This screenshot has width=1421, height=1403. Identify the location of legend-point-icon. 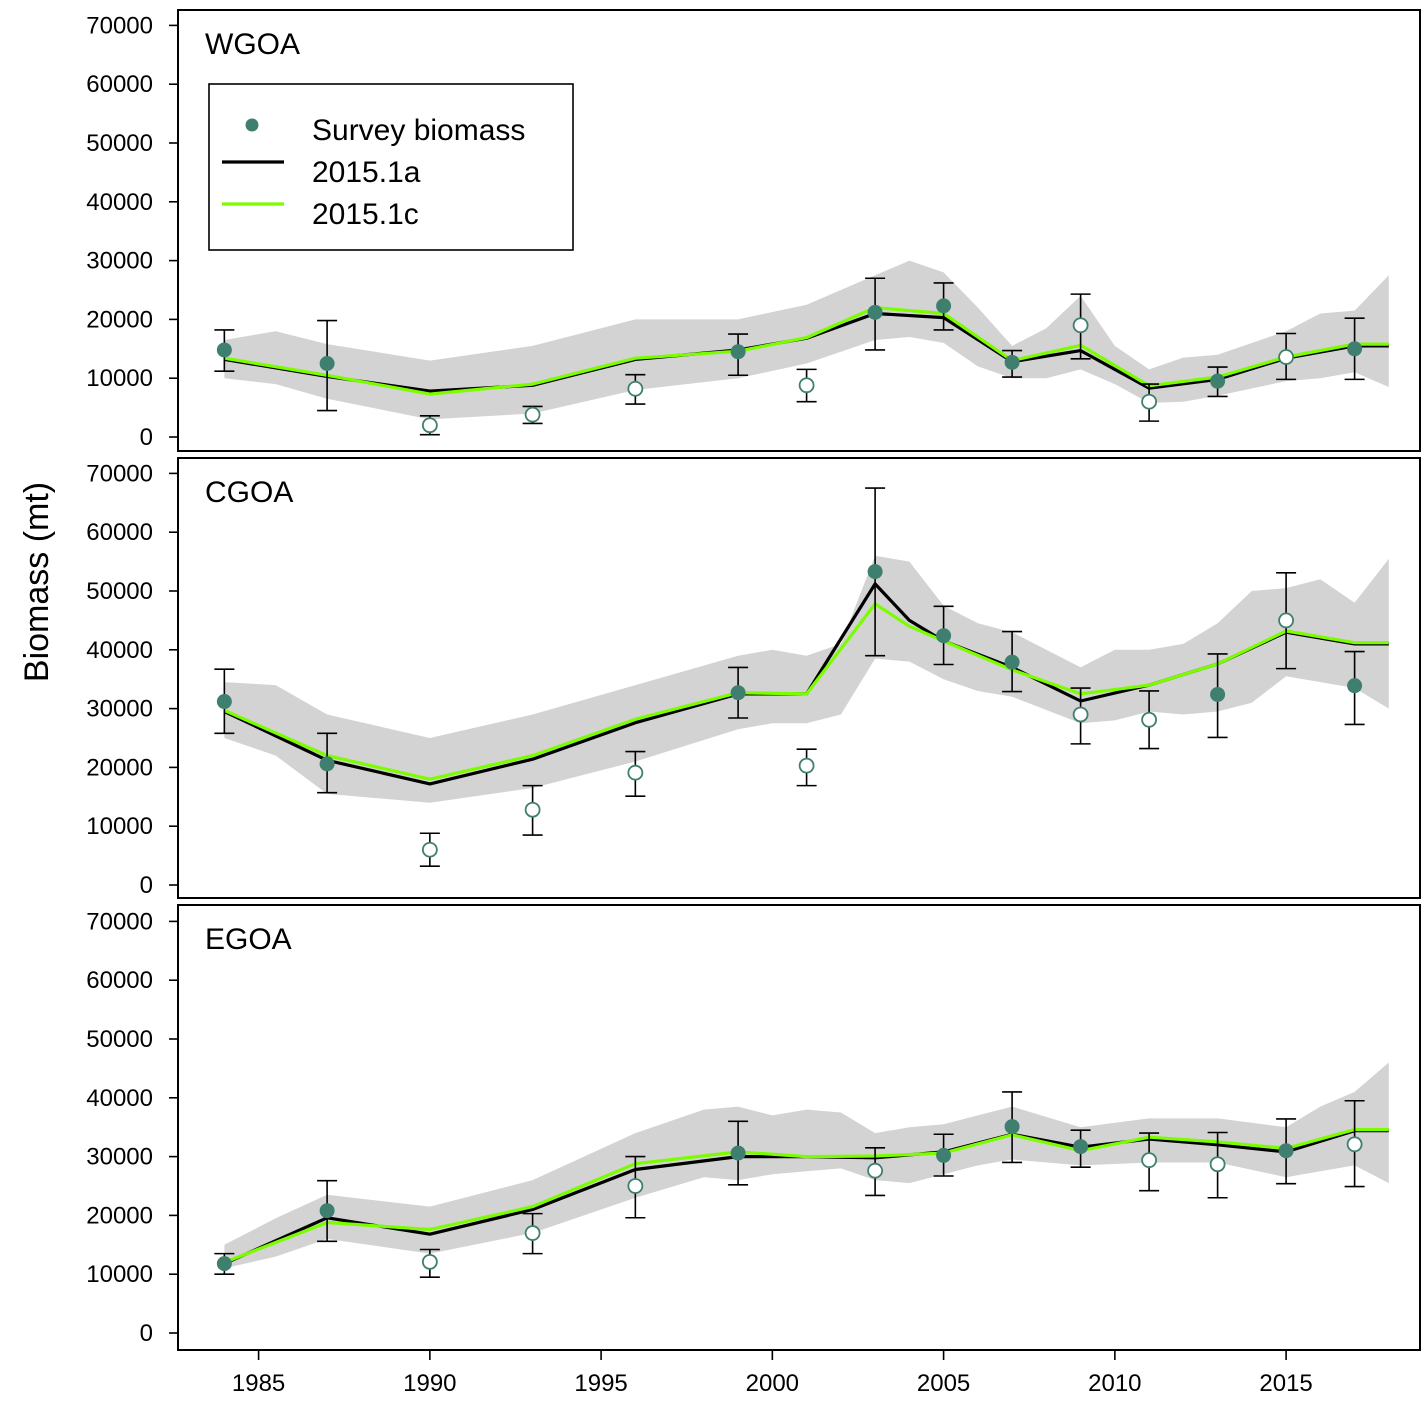
(252, 125).